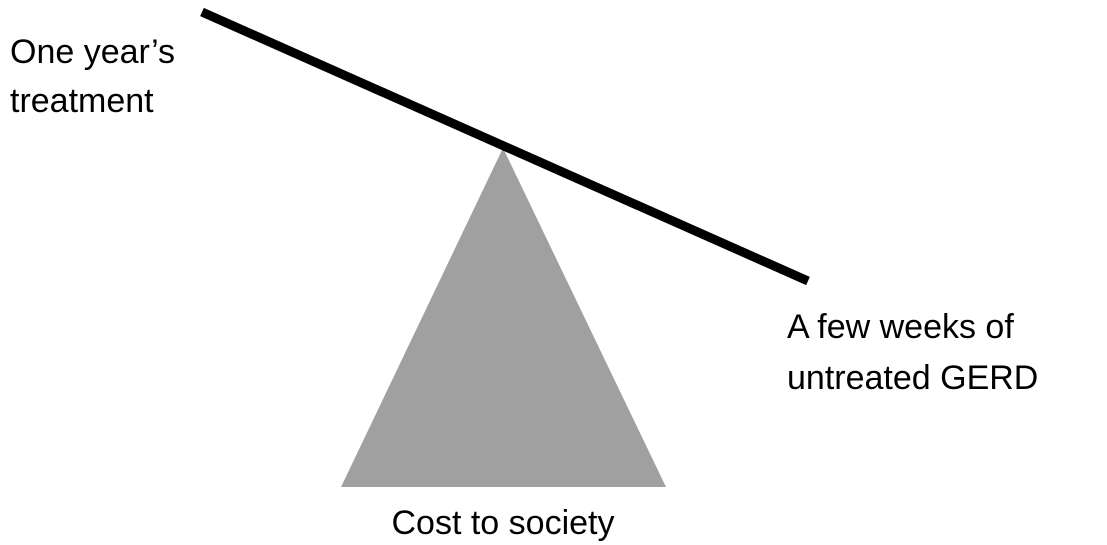  What do you see at coordinates (92, 52) in the screenshot?
I see `left-label-line: One year’s` at bounding box center [92, 52].